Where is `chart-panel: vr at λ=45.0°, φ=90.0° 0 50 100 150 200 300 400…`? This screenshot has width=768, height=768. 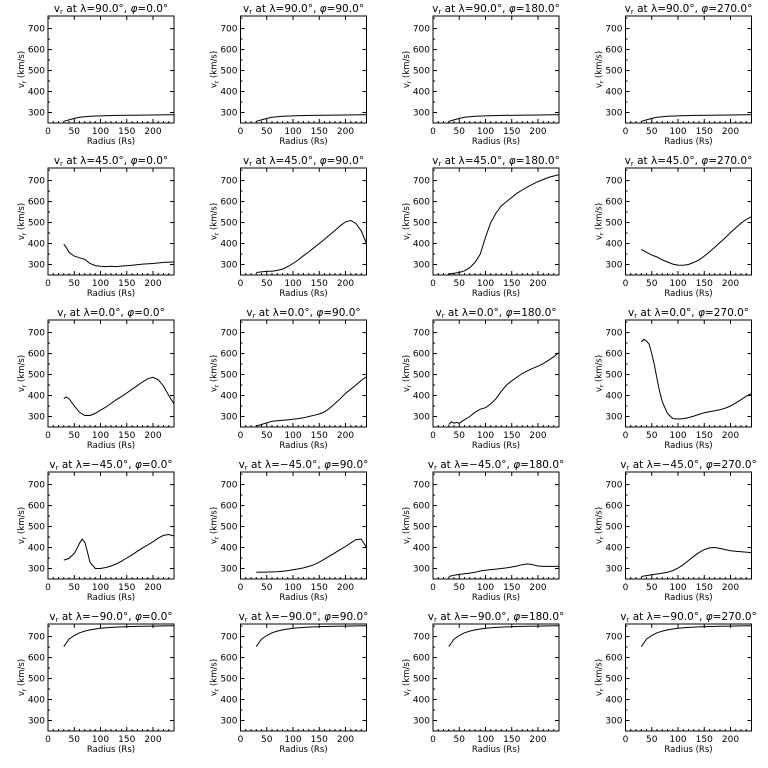
chart-panel: vr at λ=45.0°, φ=90.0° 0 50 100 150 200 300 400… is located at coordinates (288, 227).